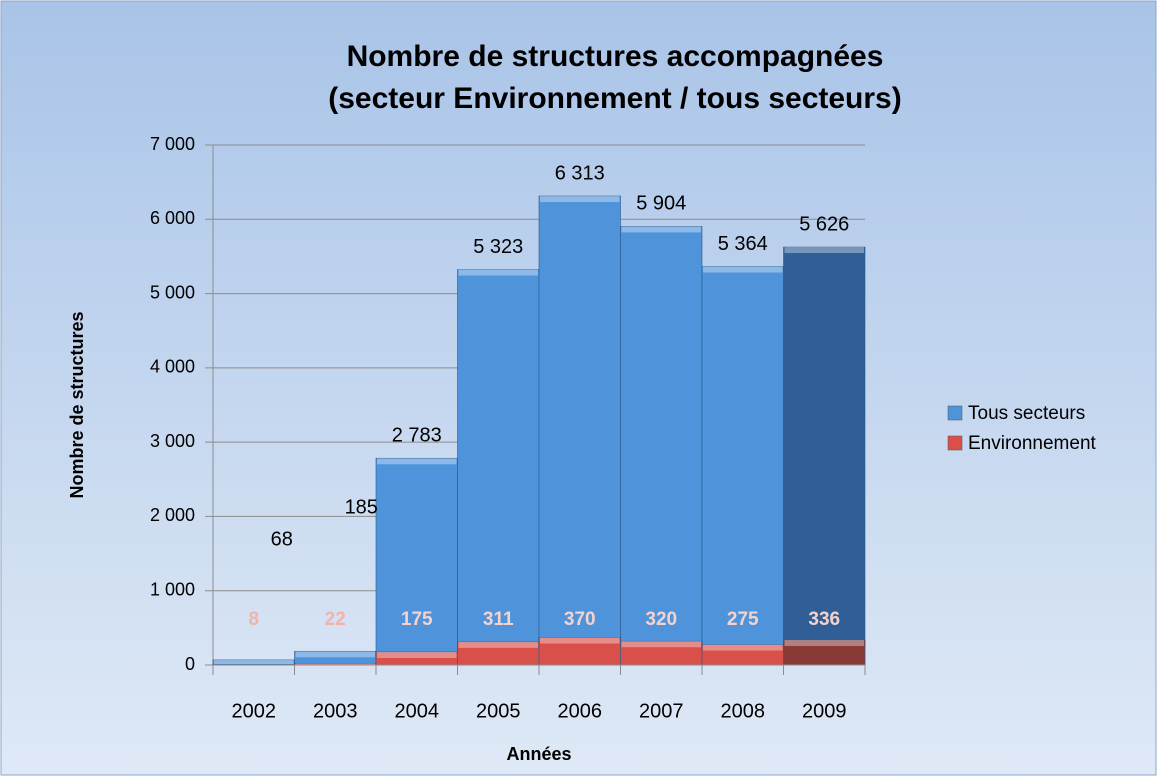 The width and height of the screenshot is (1157, 781). I want to click on value-label: 5 626, so click(824, 224).